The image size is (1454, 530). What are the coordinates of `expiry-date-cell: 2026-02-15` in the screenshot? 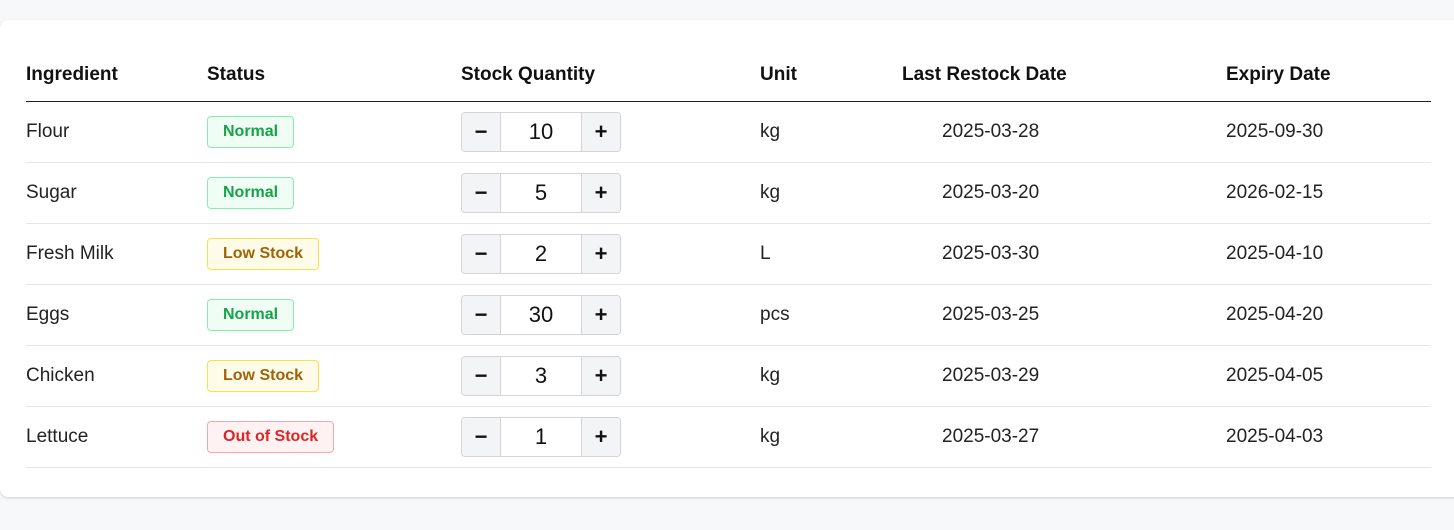 It's located at (1328, 193).